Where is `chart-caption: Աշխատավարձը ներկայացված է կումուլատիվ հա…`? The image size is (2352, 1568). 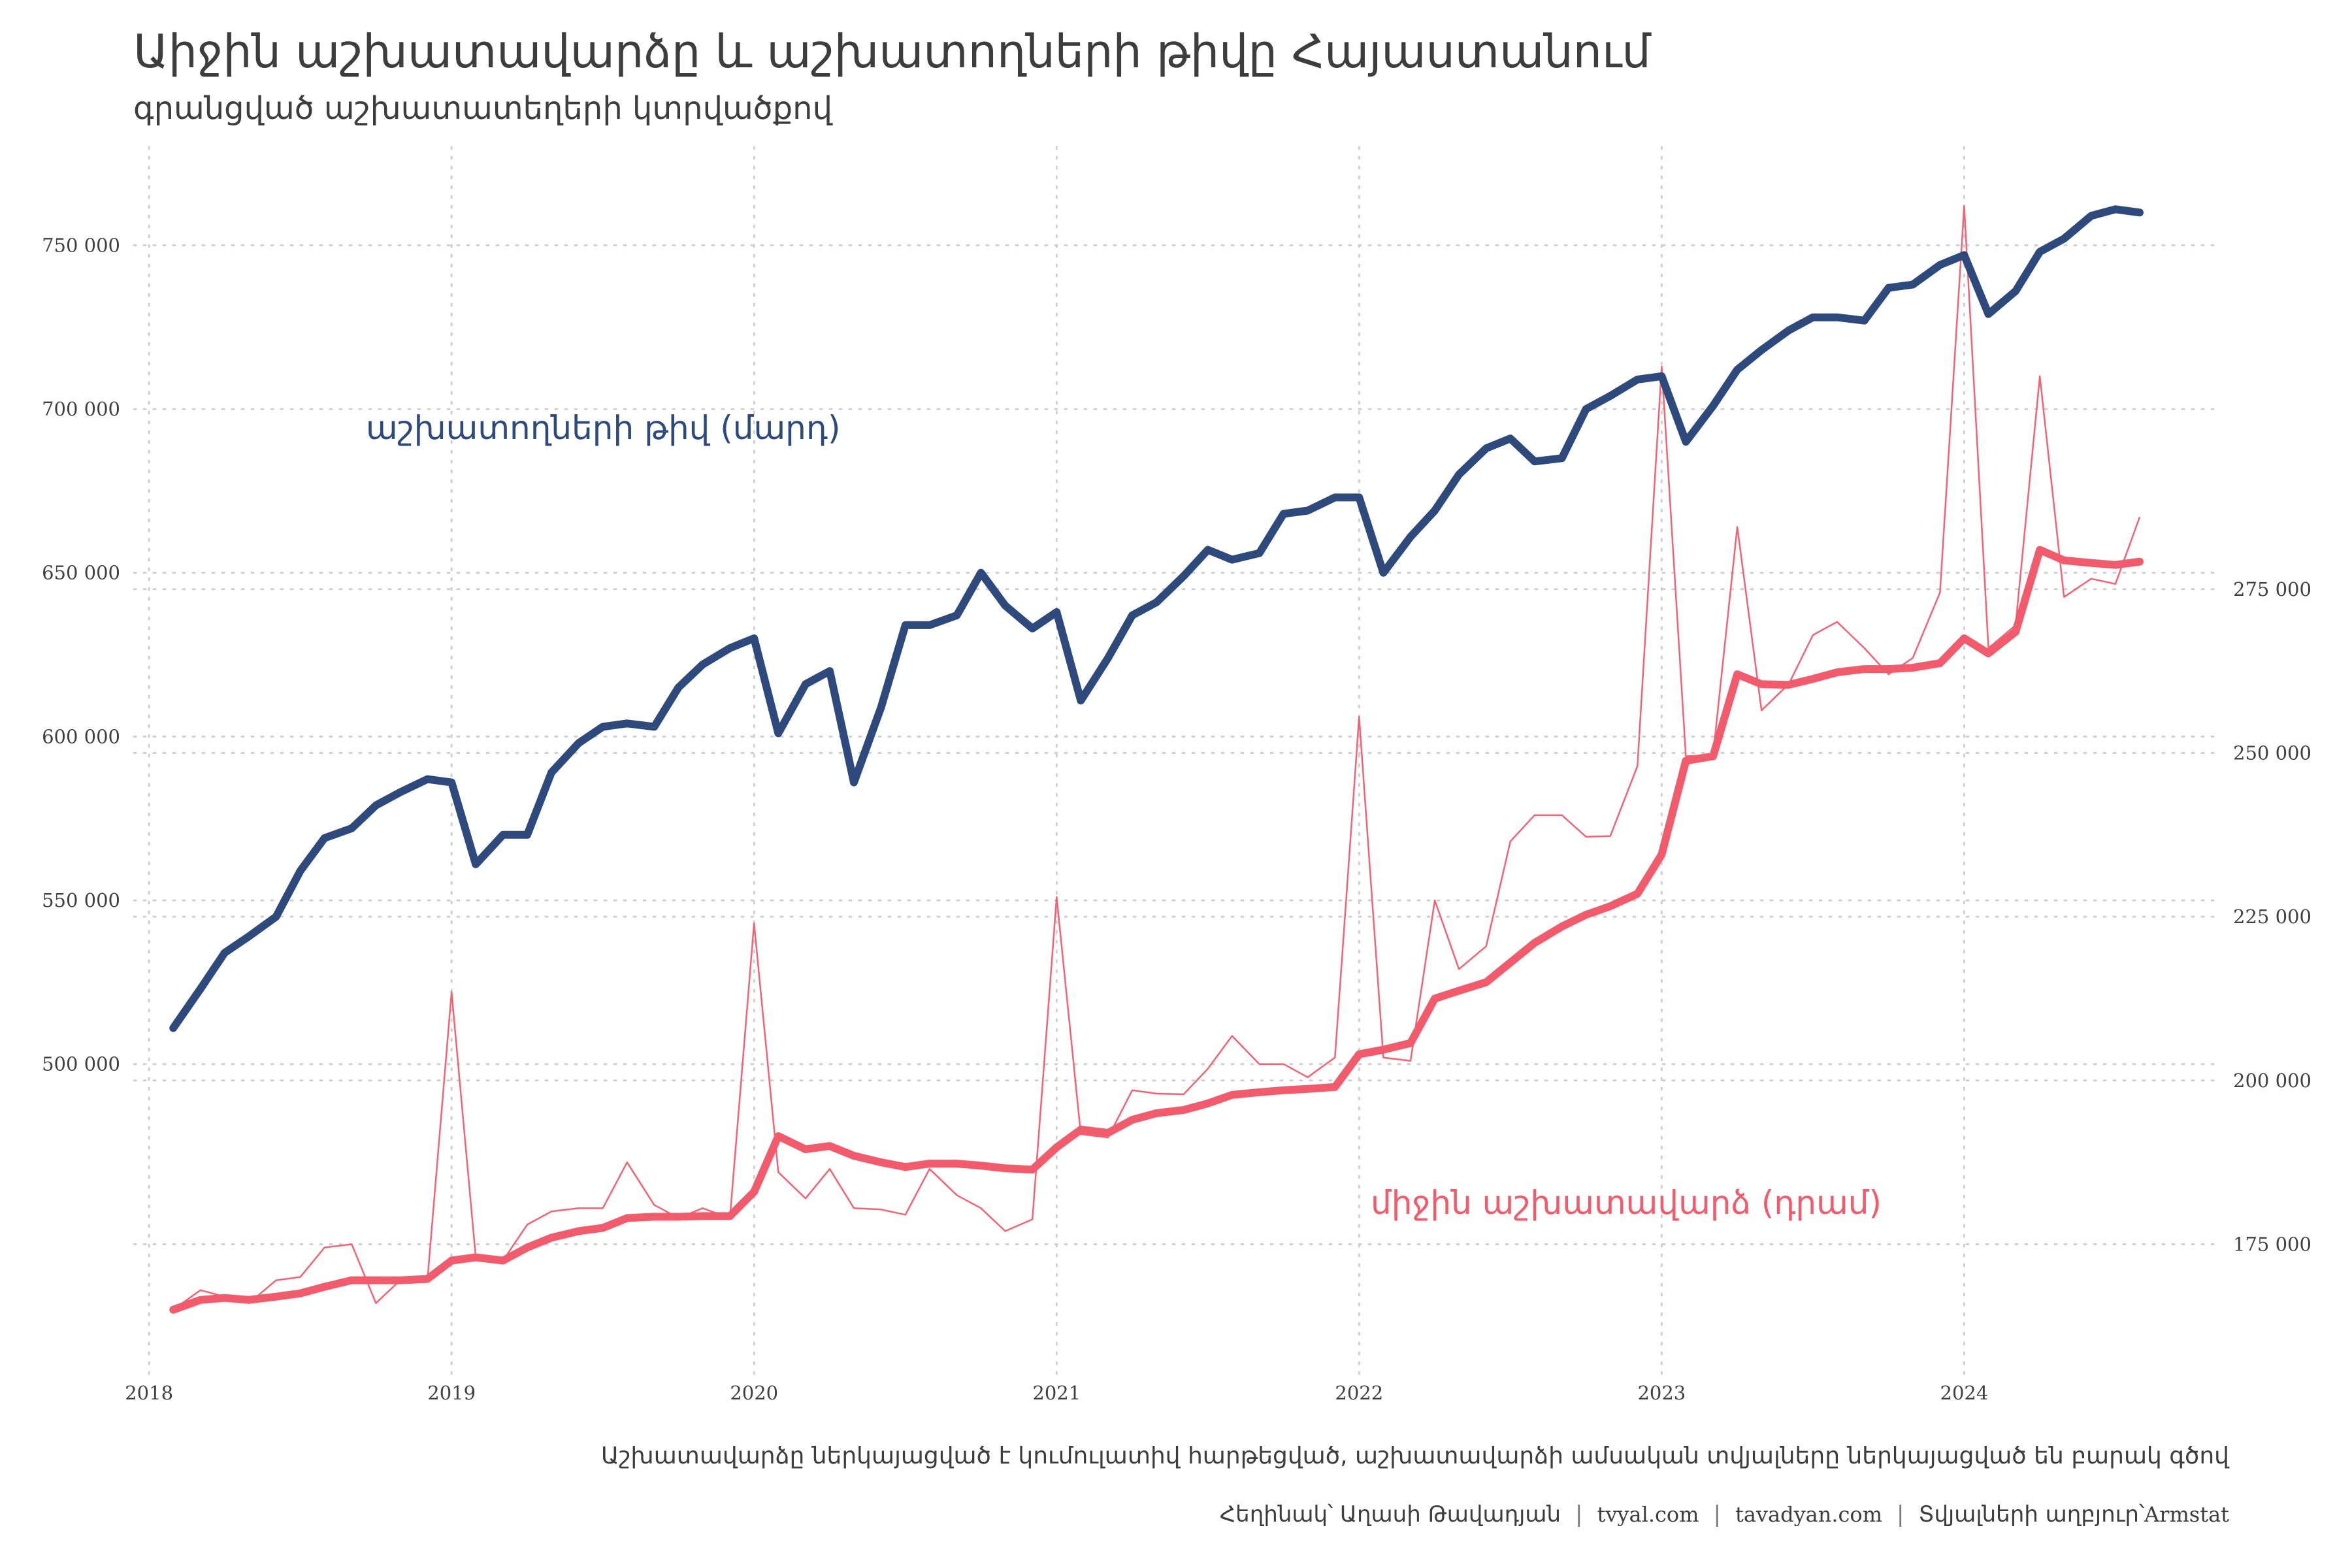
chart-caption: Աշխատավարձը ներկայացված է կումուլատիվ հա… is located at coordinates (1414, 1456).